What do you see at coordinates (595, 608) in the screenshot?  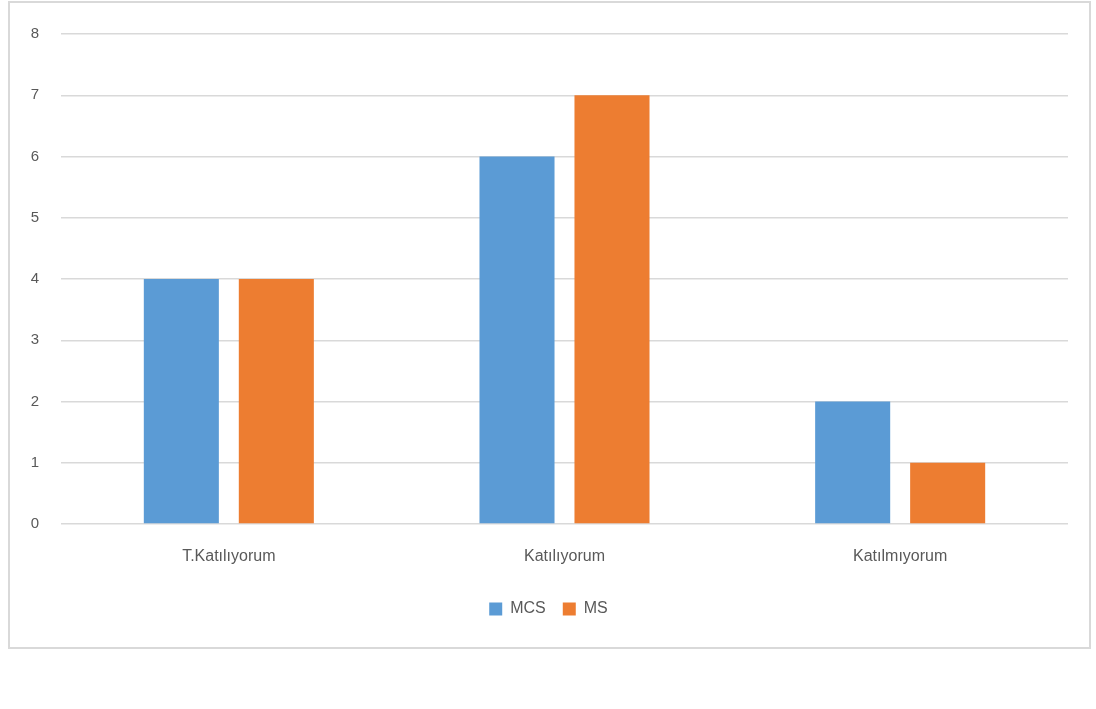 I see `legend-label: MS` at bounding box center [595, 608].